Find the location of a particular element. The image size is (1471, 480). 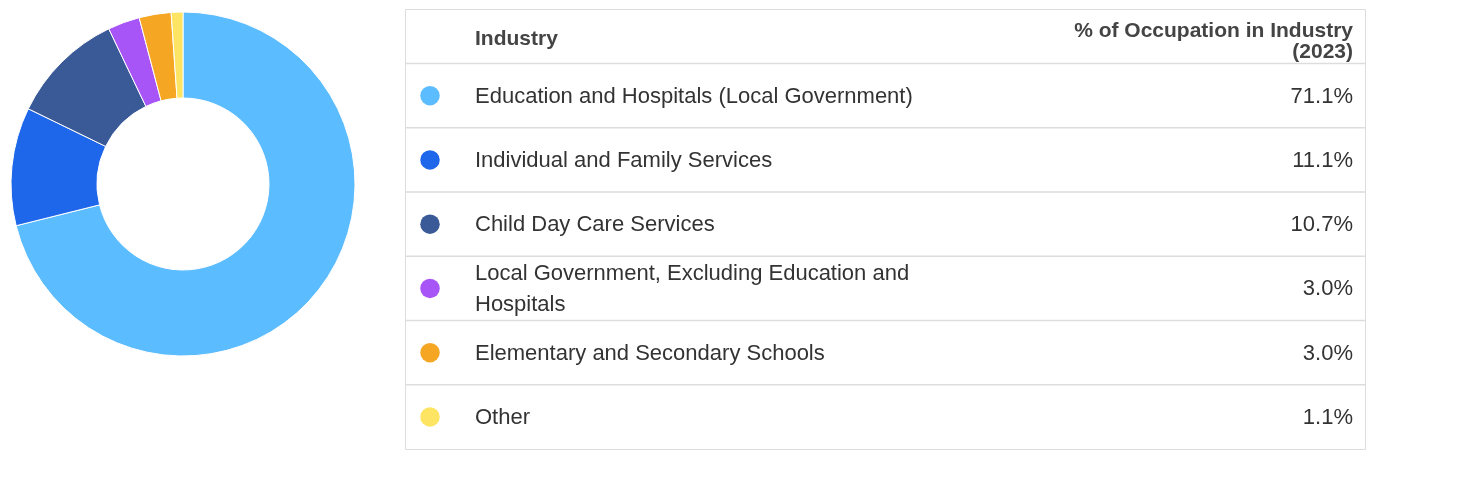

legend-label: Elementary and Secondary Schools is located at coordinates (650, 352).